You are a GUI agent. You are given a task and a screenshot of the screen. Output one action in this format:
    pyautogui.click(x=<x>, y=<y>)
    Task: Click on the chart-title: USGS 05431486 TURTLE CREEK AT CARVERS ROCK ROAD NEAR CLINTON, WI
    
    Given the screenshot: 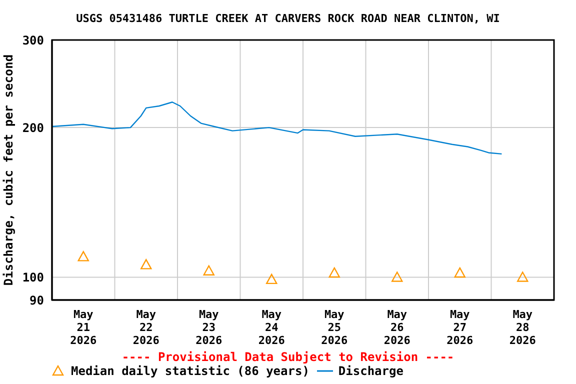 What is the action you would take?
    pyautogui.click(x=288, y=18)
    